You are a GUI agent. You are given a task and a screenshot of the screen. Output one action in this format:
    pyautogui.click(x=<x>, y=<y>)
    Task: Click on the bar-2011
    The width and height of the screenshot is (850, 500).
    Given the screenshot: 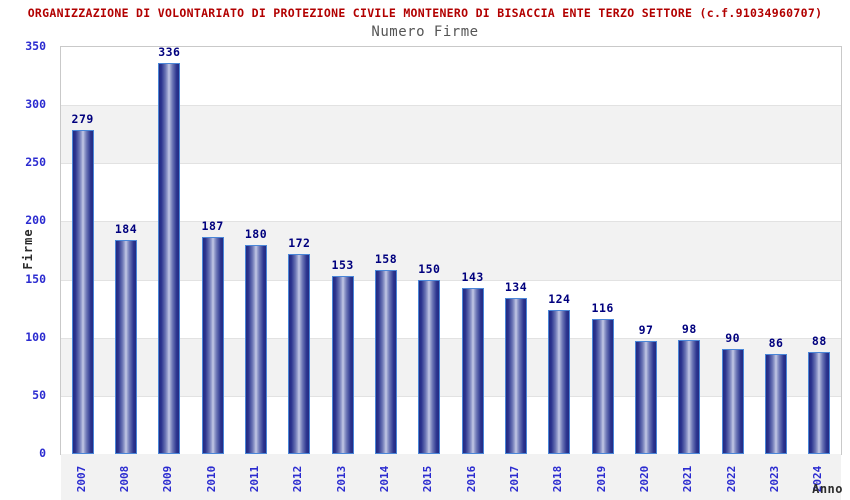 What is the action you would take?
    pyautogui.click(x=256, y=349)
    